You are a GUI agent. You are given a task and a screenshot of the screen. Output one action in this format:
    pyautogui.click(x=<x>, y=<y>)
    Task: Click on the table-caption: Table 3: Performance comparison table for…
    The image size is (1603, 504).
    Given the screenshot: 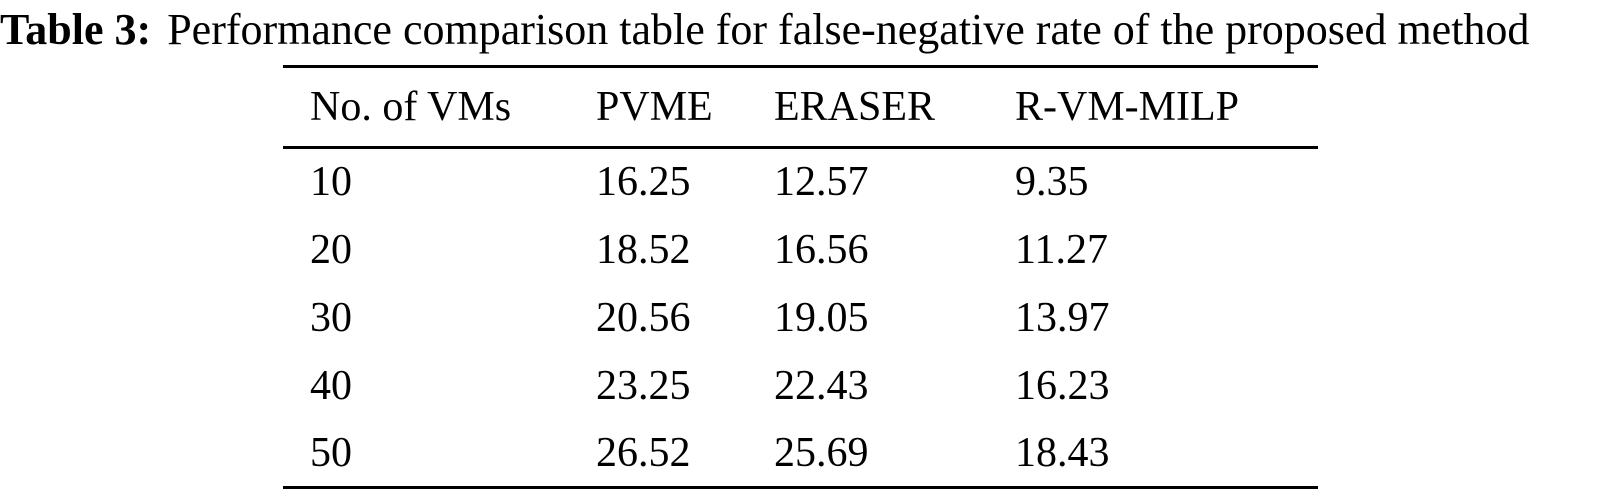 What is the action you would take?
    pyautogui.click(x=801, y=30)
    